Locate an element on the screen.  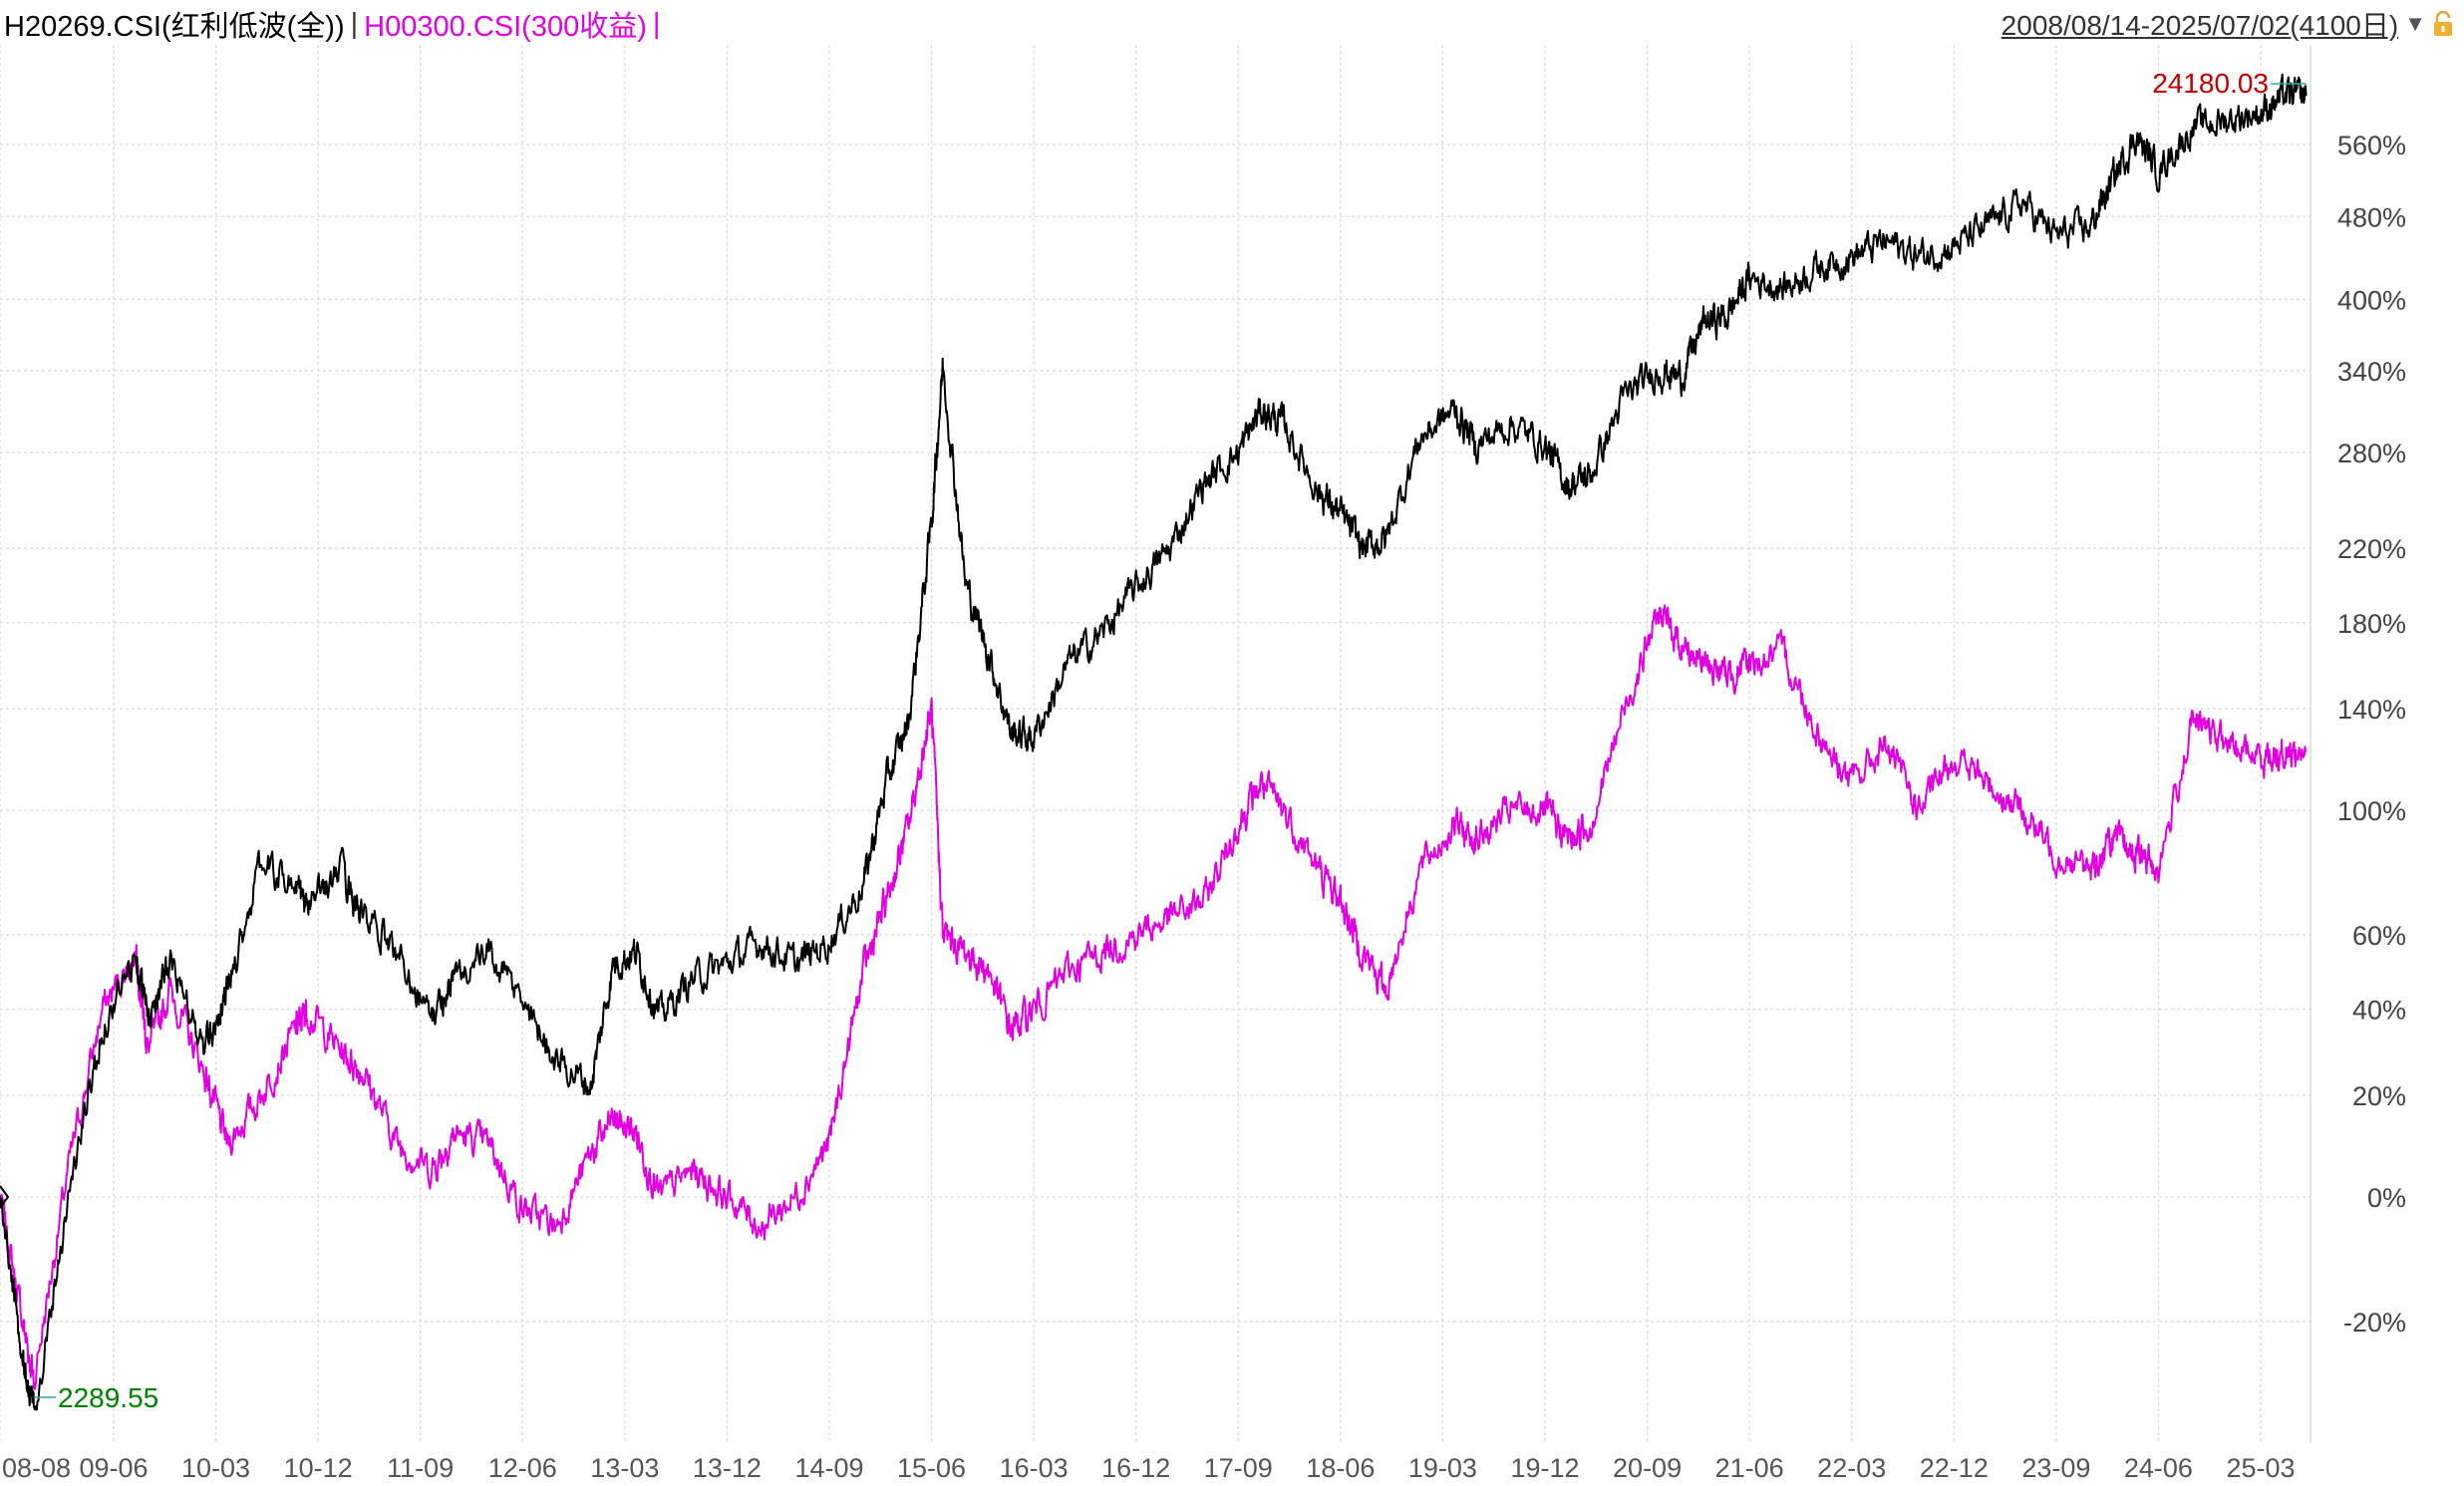
x-tick-label: 13-12 is located at coordinates (728, 1468).